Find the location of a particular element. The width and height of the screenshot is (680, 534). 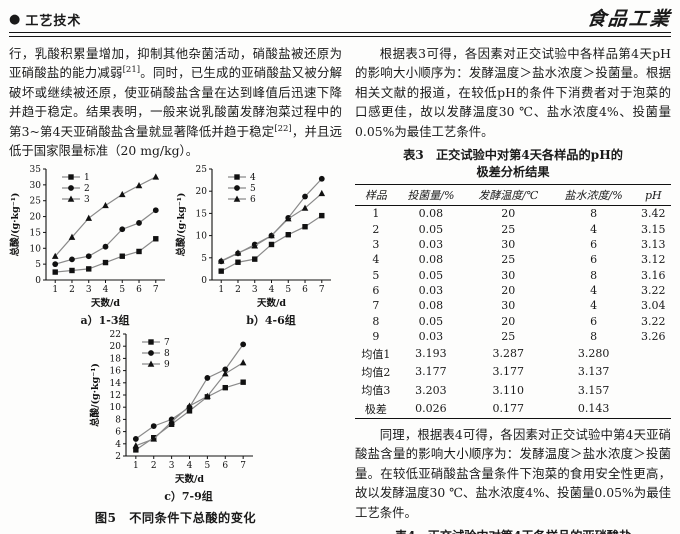

table3-cell: 3.04 is located at coordinates (653, 306).